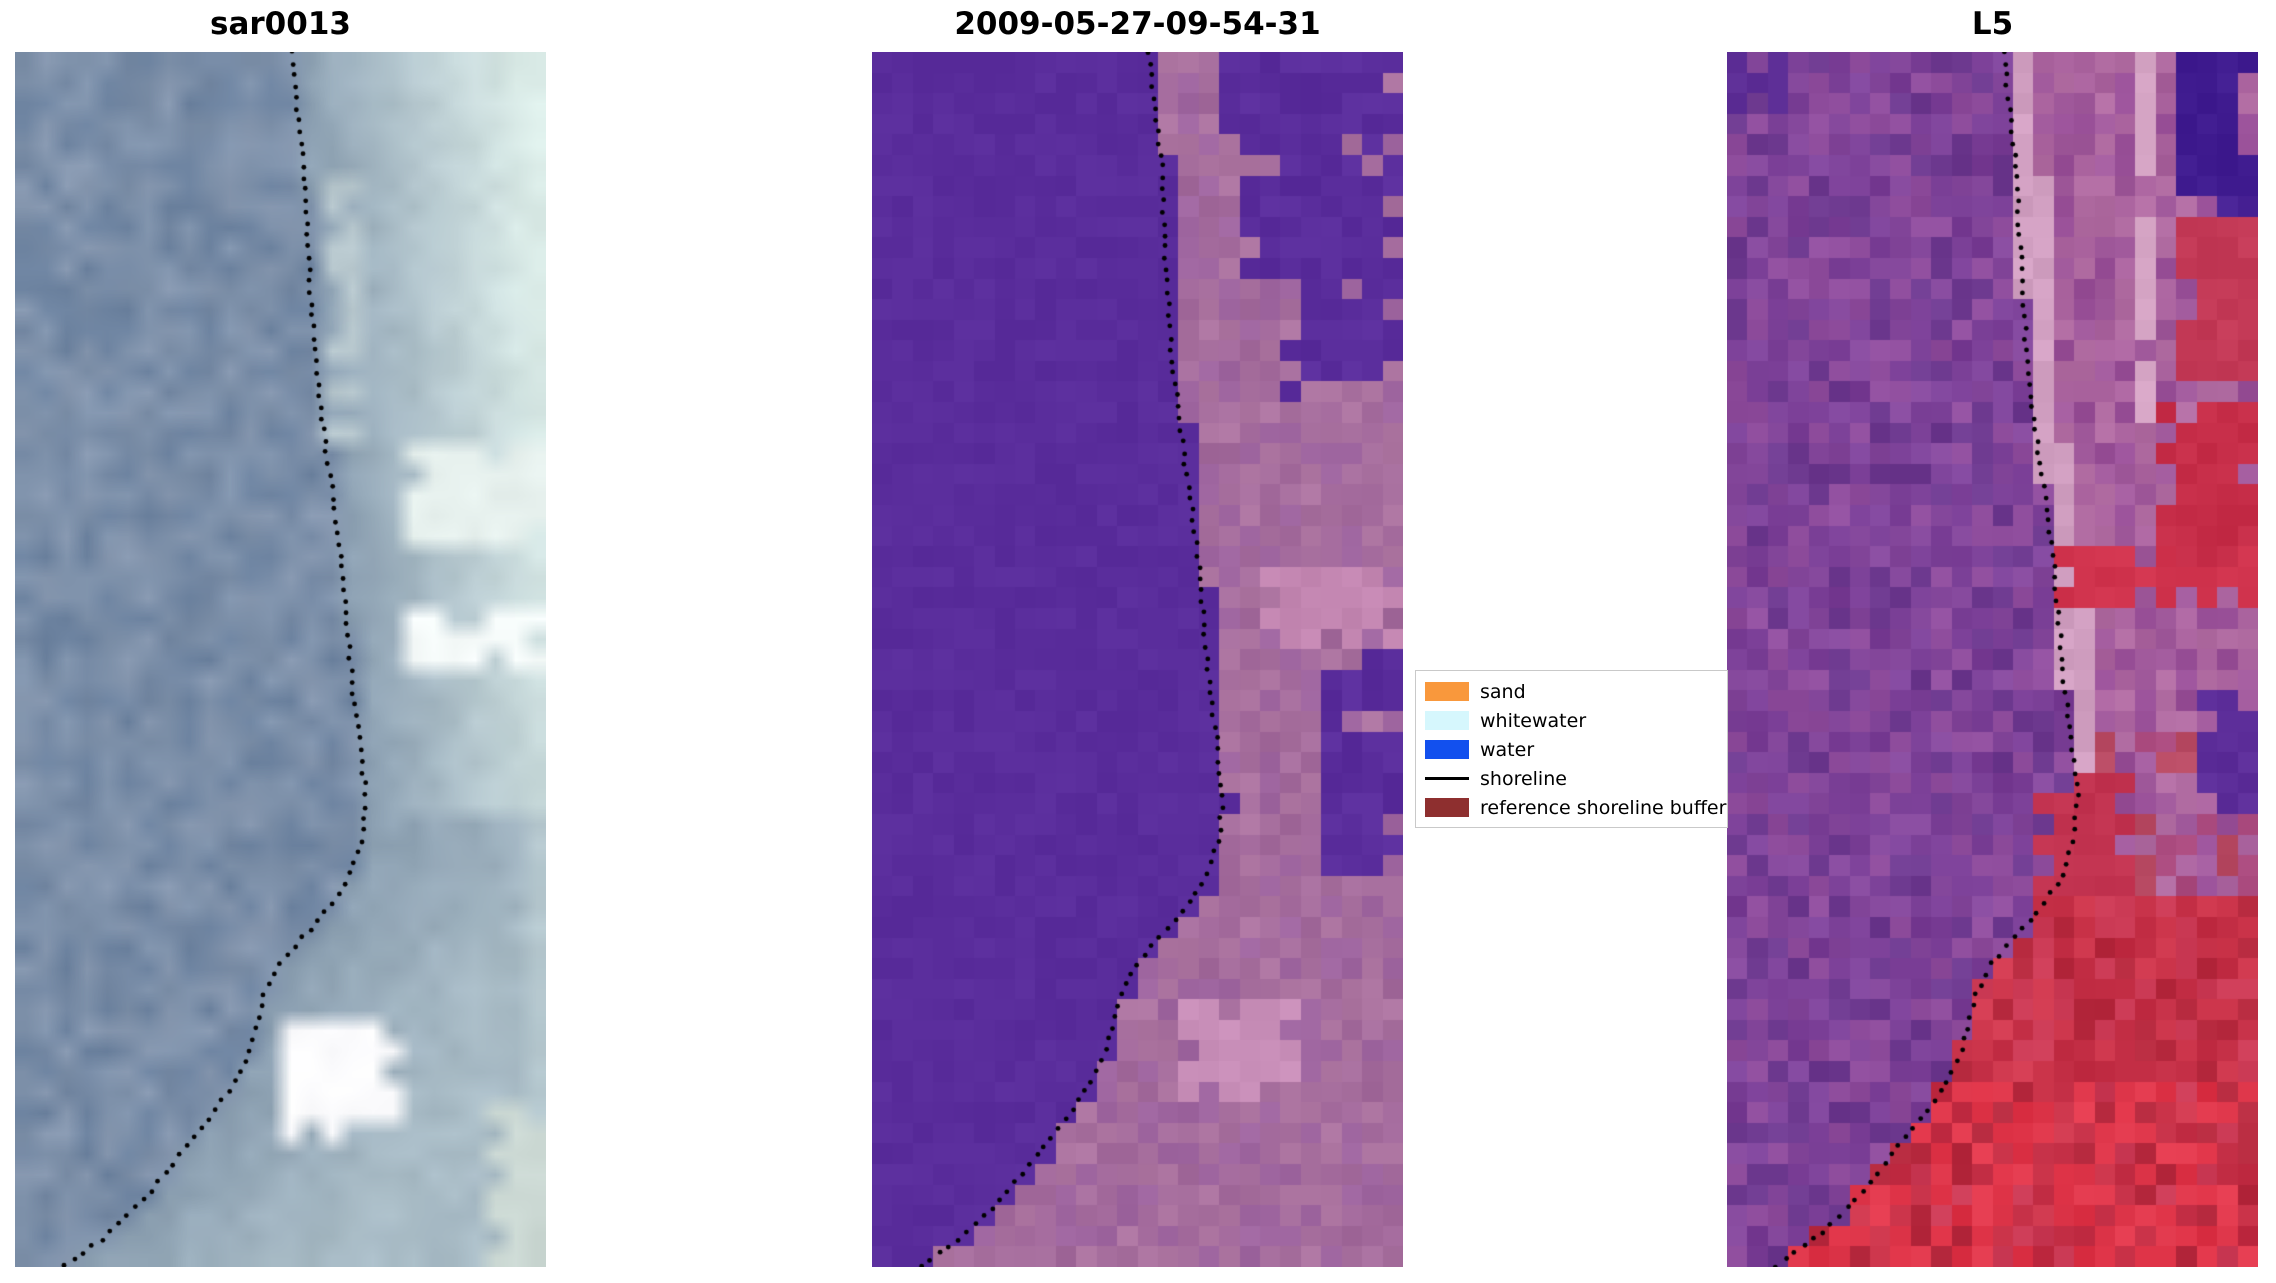 Image resolution: width=2276 pixels, height=1283 pixels. I want to click on panel-title-classification: 2009-05-27-09-54-31, so click(1137, 24).